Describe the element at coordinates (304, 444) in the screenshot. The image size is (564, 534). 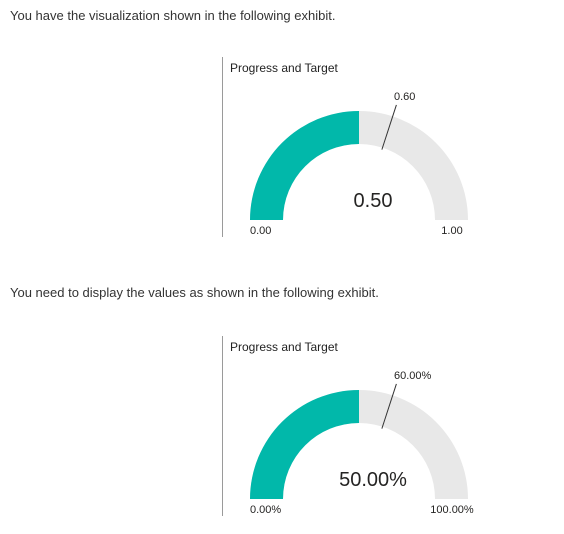
I see `gauge-2-fill` at that location.